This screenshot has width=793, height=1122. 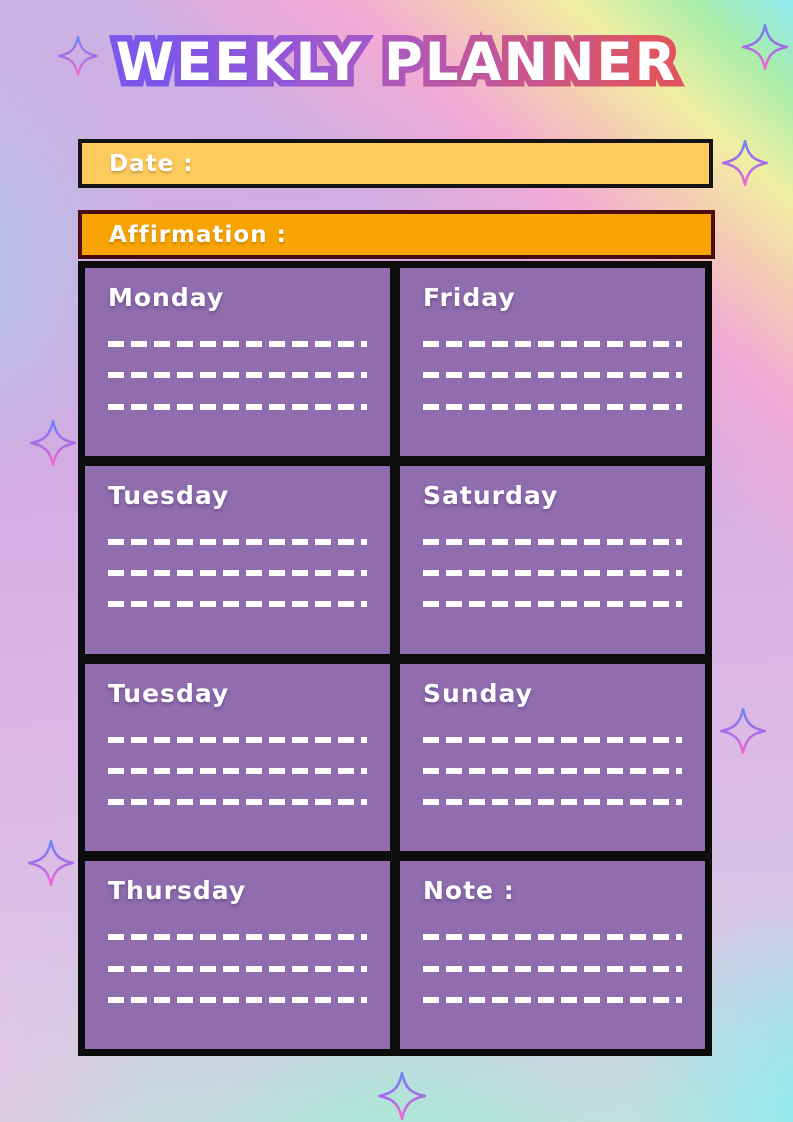 I want to click on affirmation-label: Affirmation :, so click(x=198, y=234).